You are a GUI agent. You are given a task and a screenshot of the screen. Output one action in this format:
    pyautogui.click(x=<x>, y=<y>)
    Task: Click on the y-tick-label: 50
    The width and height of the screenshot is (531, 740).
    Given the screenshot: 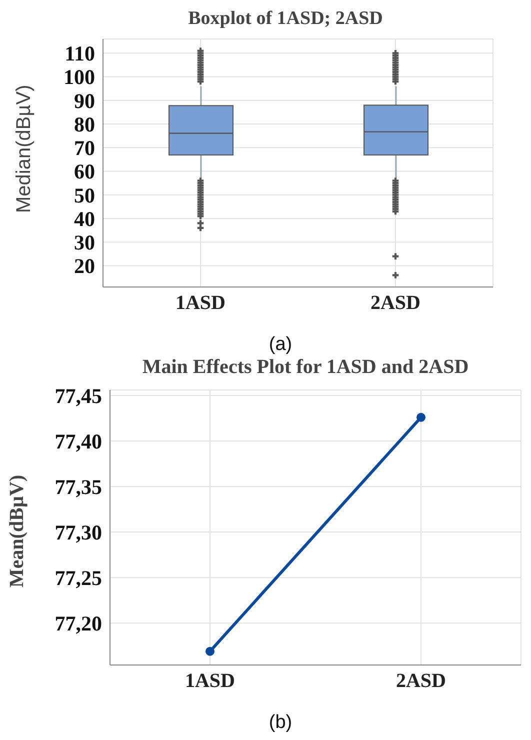 What is the action you would take?
    pyautogui.click(x=84, y=195)
    